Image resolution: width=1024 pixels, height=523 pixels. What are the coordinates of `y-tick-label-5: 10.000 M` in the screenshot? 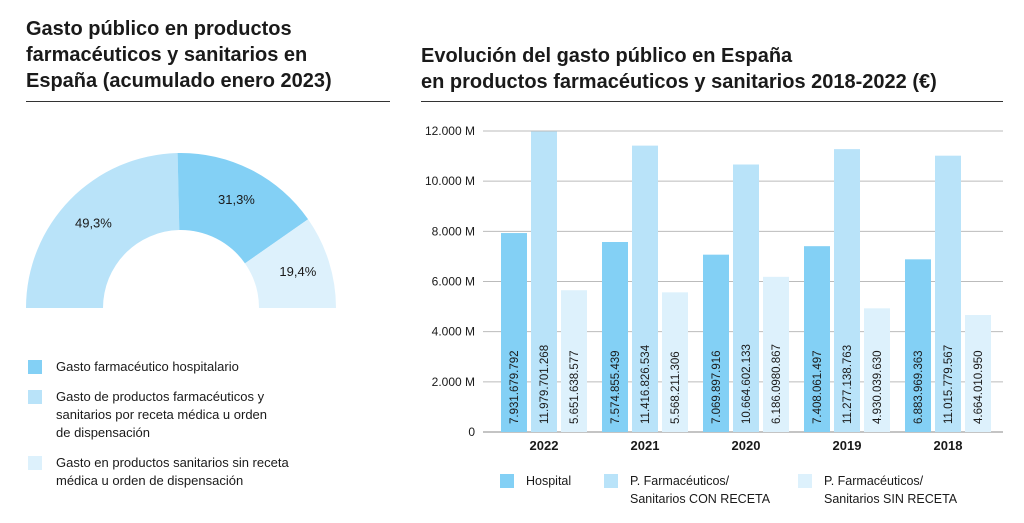 It's located at (450, 181).